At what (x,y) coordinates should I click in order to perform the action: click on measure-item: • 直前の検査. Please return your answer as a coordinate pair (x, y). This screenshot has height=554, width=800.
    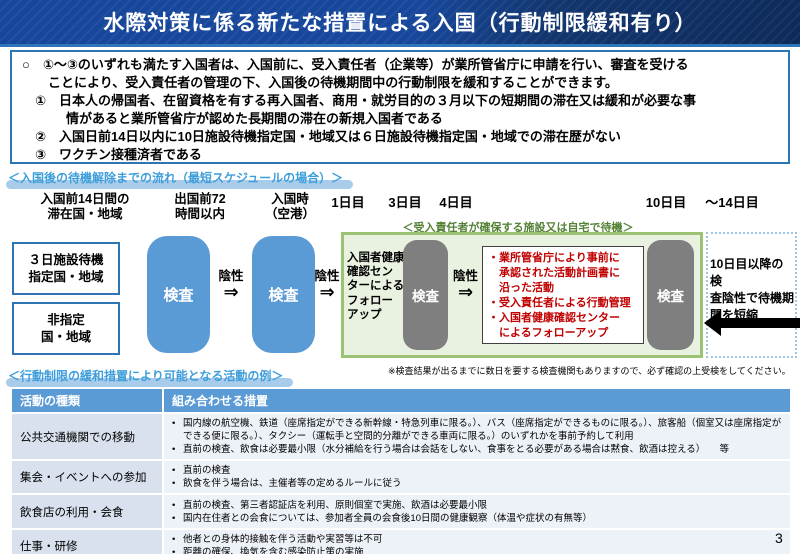
    Looking at the image, I should click on (478, 470).